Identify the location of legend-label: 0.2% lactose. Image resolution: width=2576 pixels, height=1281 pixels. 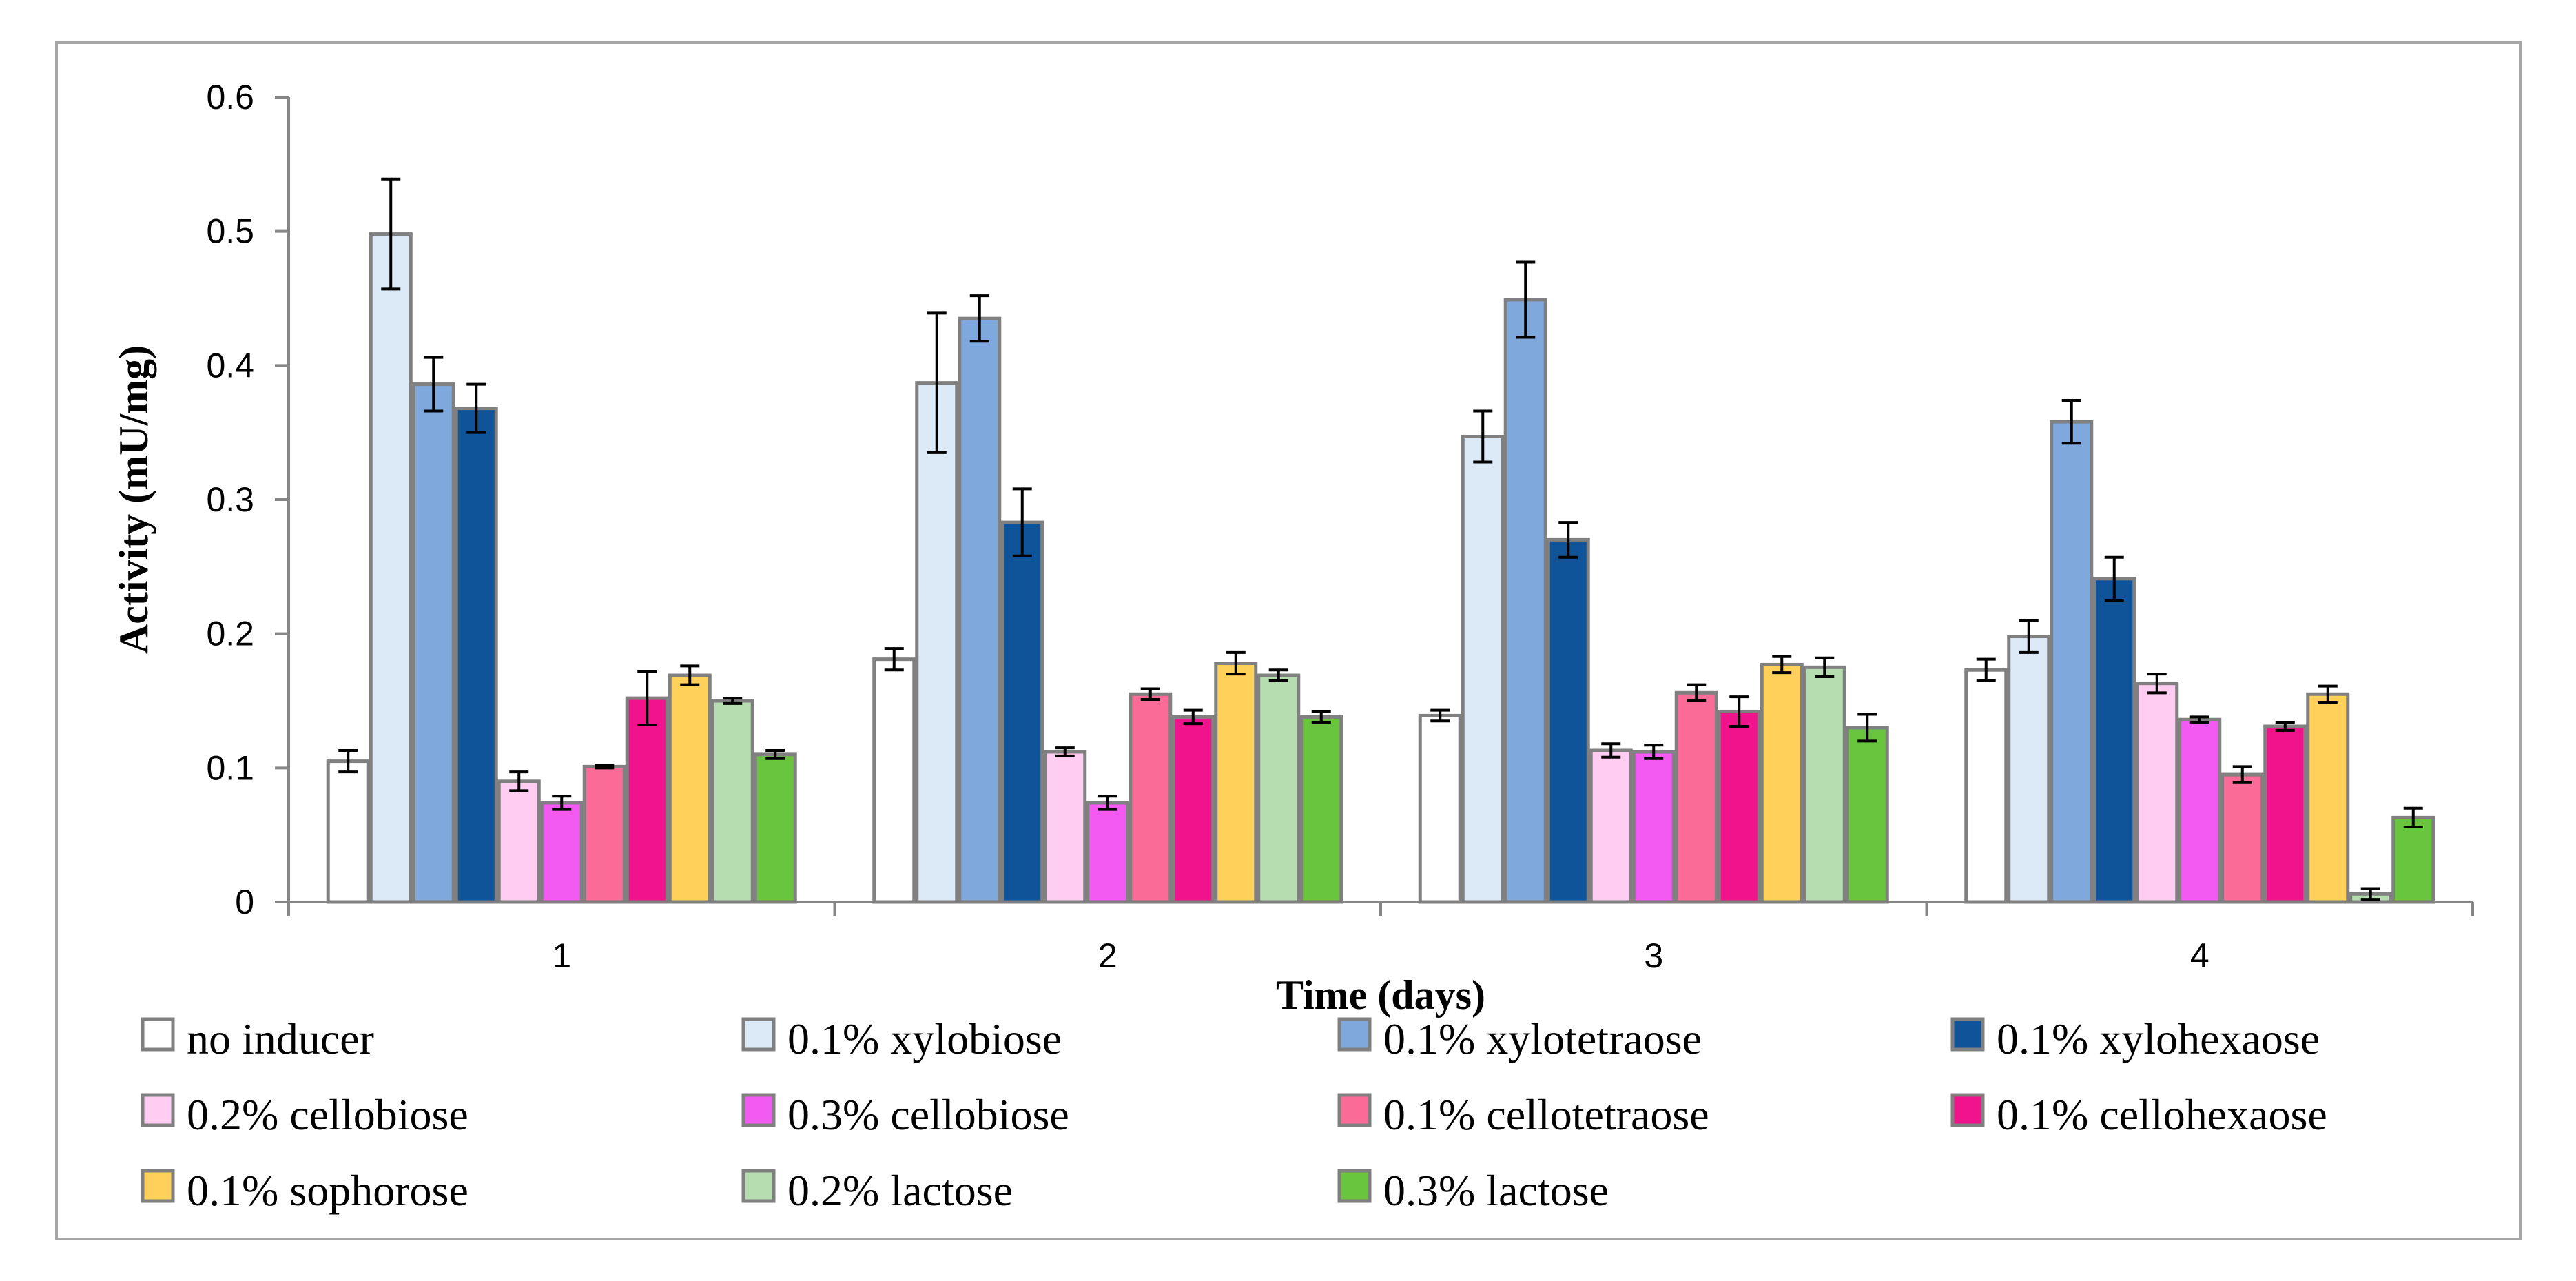
(900, 1190).